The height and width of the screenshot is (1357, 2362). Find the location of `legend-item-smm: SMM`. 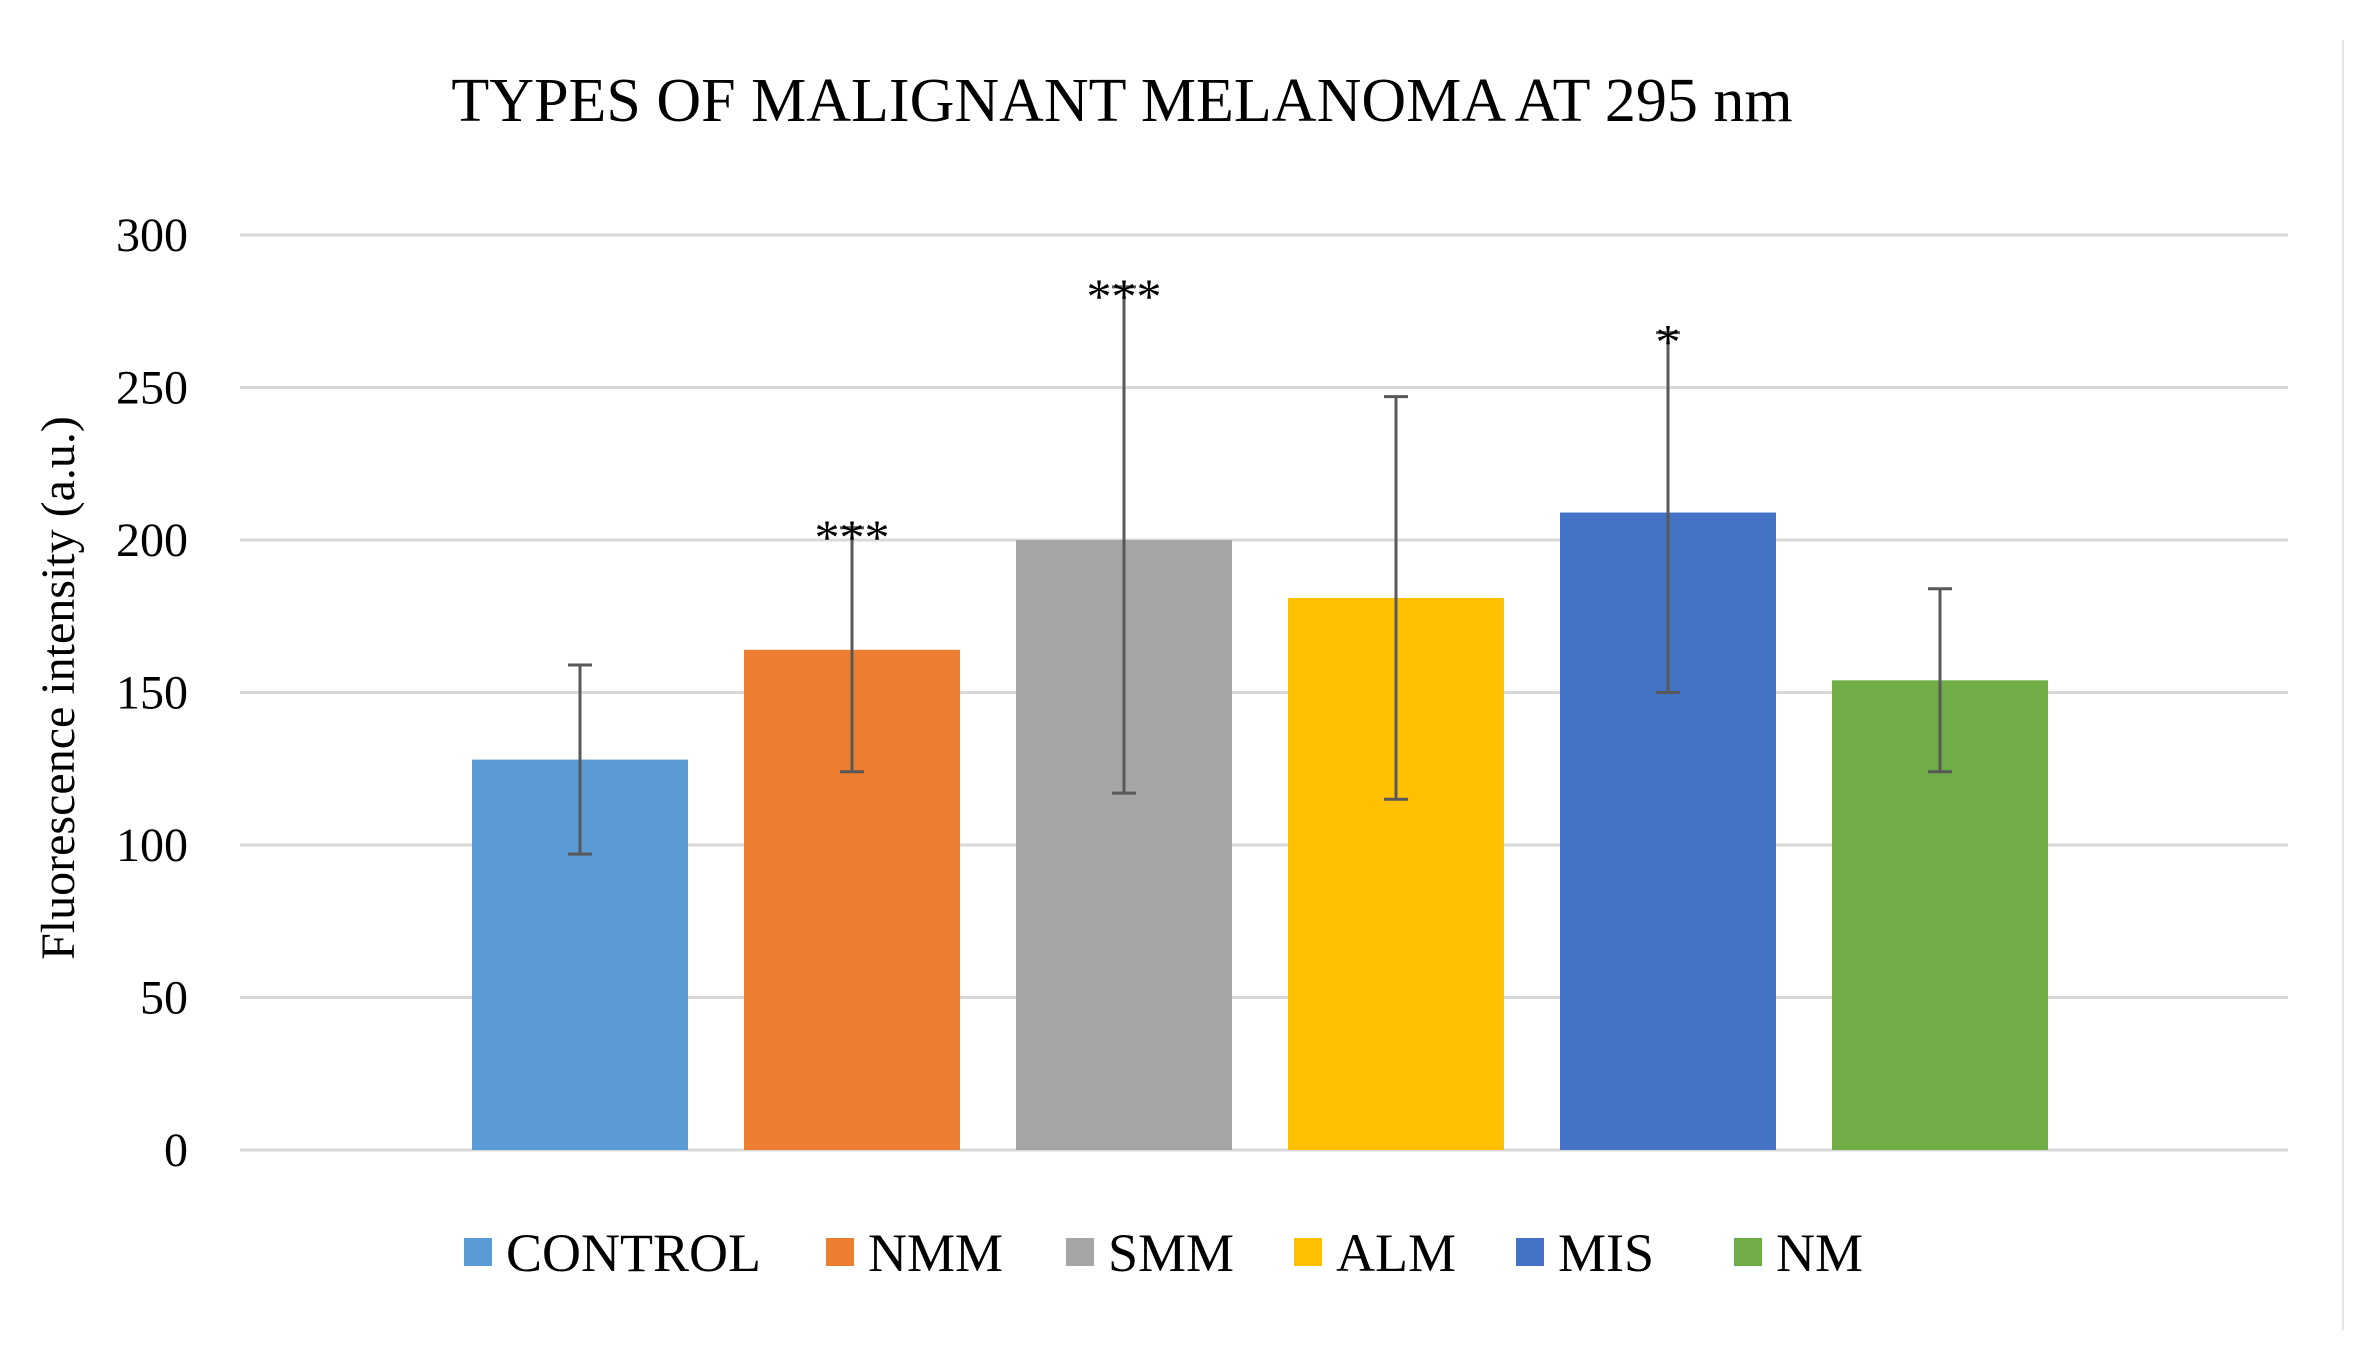

legend-item-smm: SMM is located at coordinates (1150, 1253).